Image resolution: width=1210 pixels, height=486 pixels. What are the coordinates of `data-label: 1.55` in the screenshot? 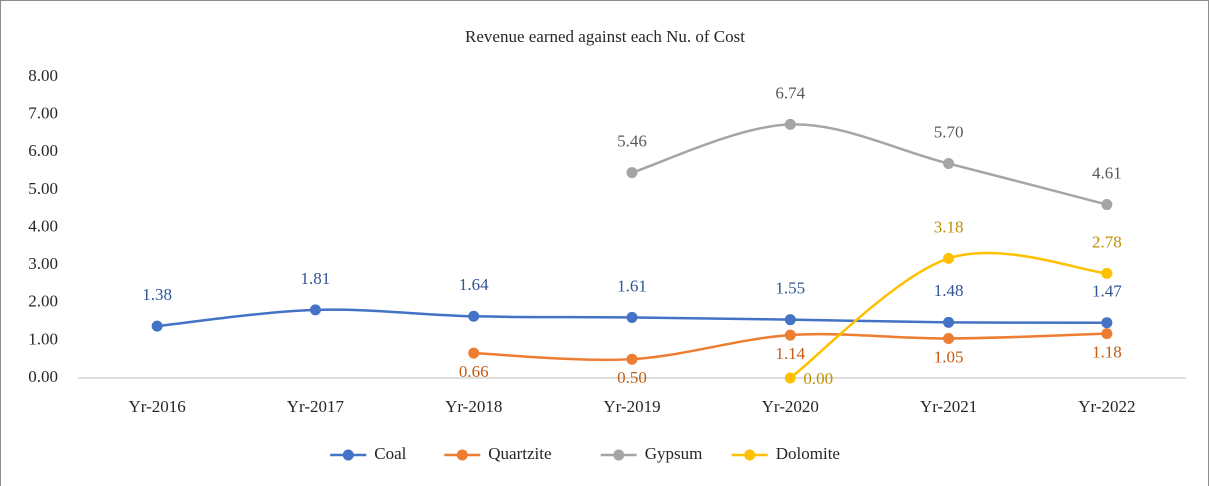 It's located at (790, 288).